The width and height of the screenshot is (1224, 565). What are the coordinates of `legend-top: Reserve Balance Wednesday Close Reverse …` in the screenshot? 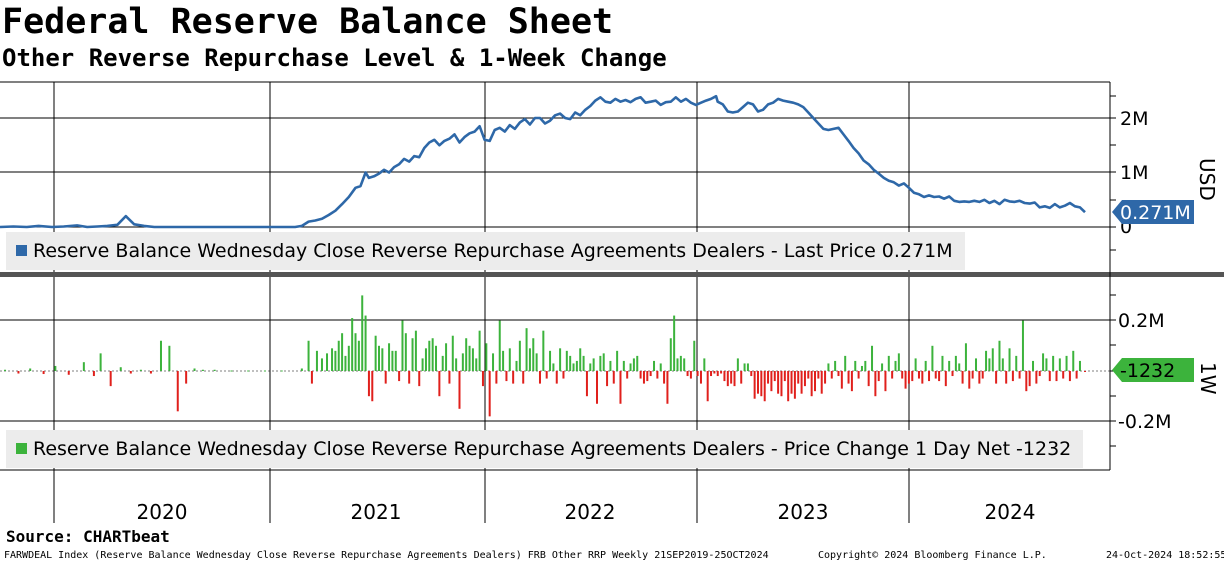 It's located at (485, 251).